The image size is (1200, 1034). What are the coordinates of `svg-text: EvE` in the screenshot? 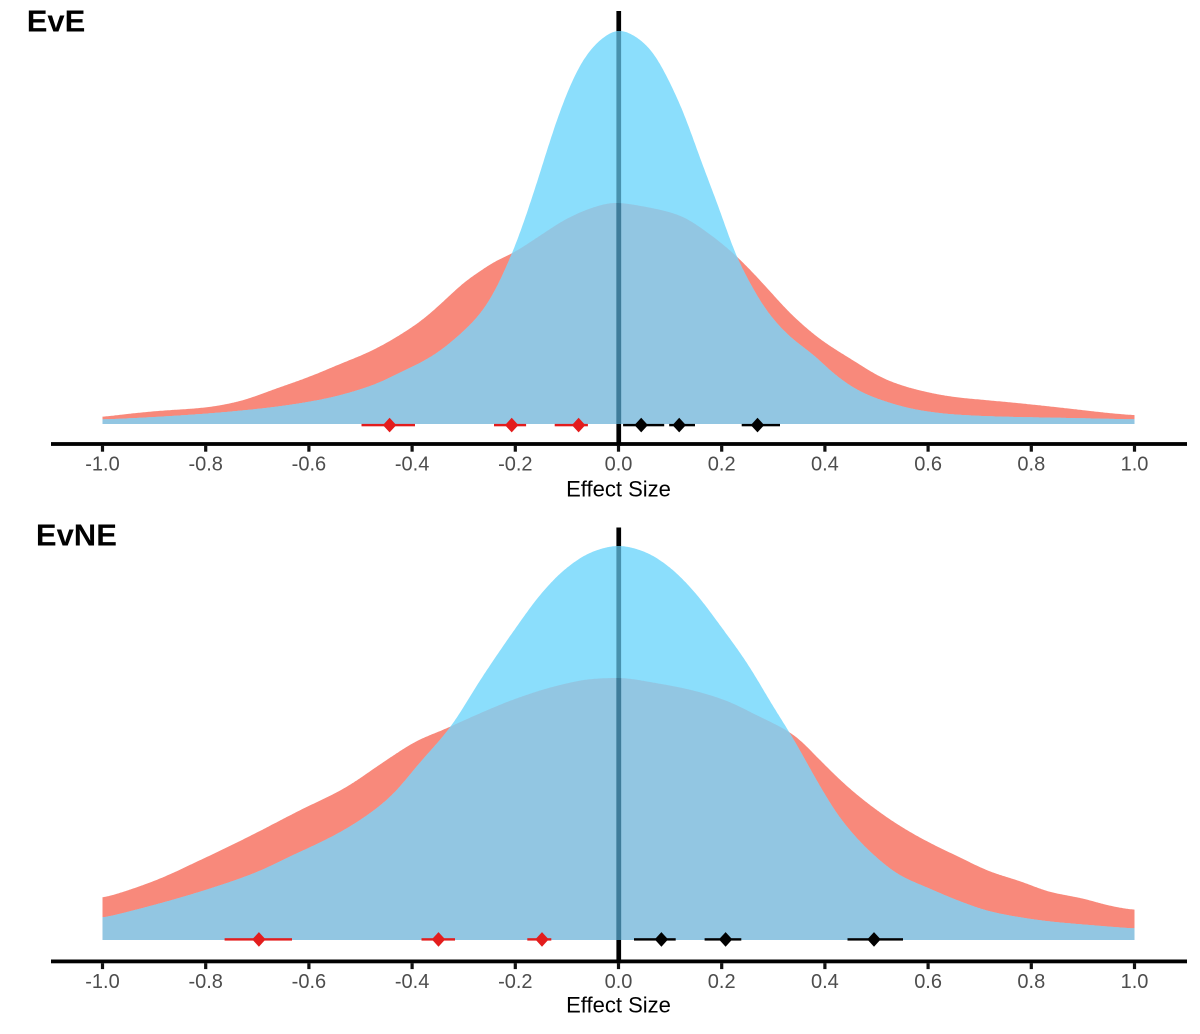 It's located at (56, 21).